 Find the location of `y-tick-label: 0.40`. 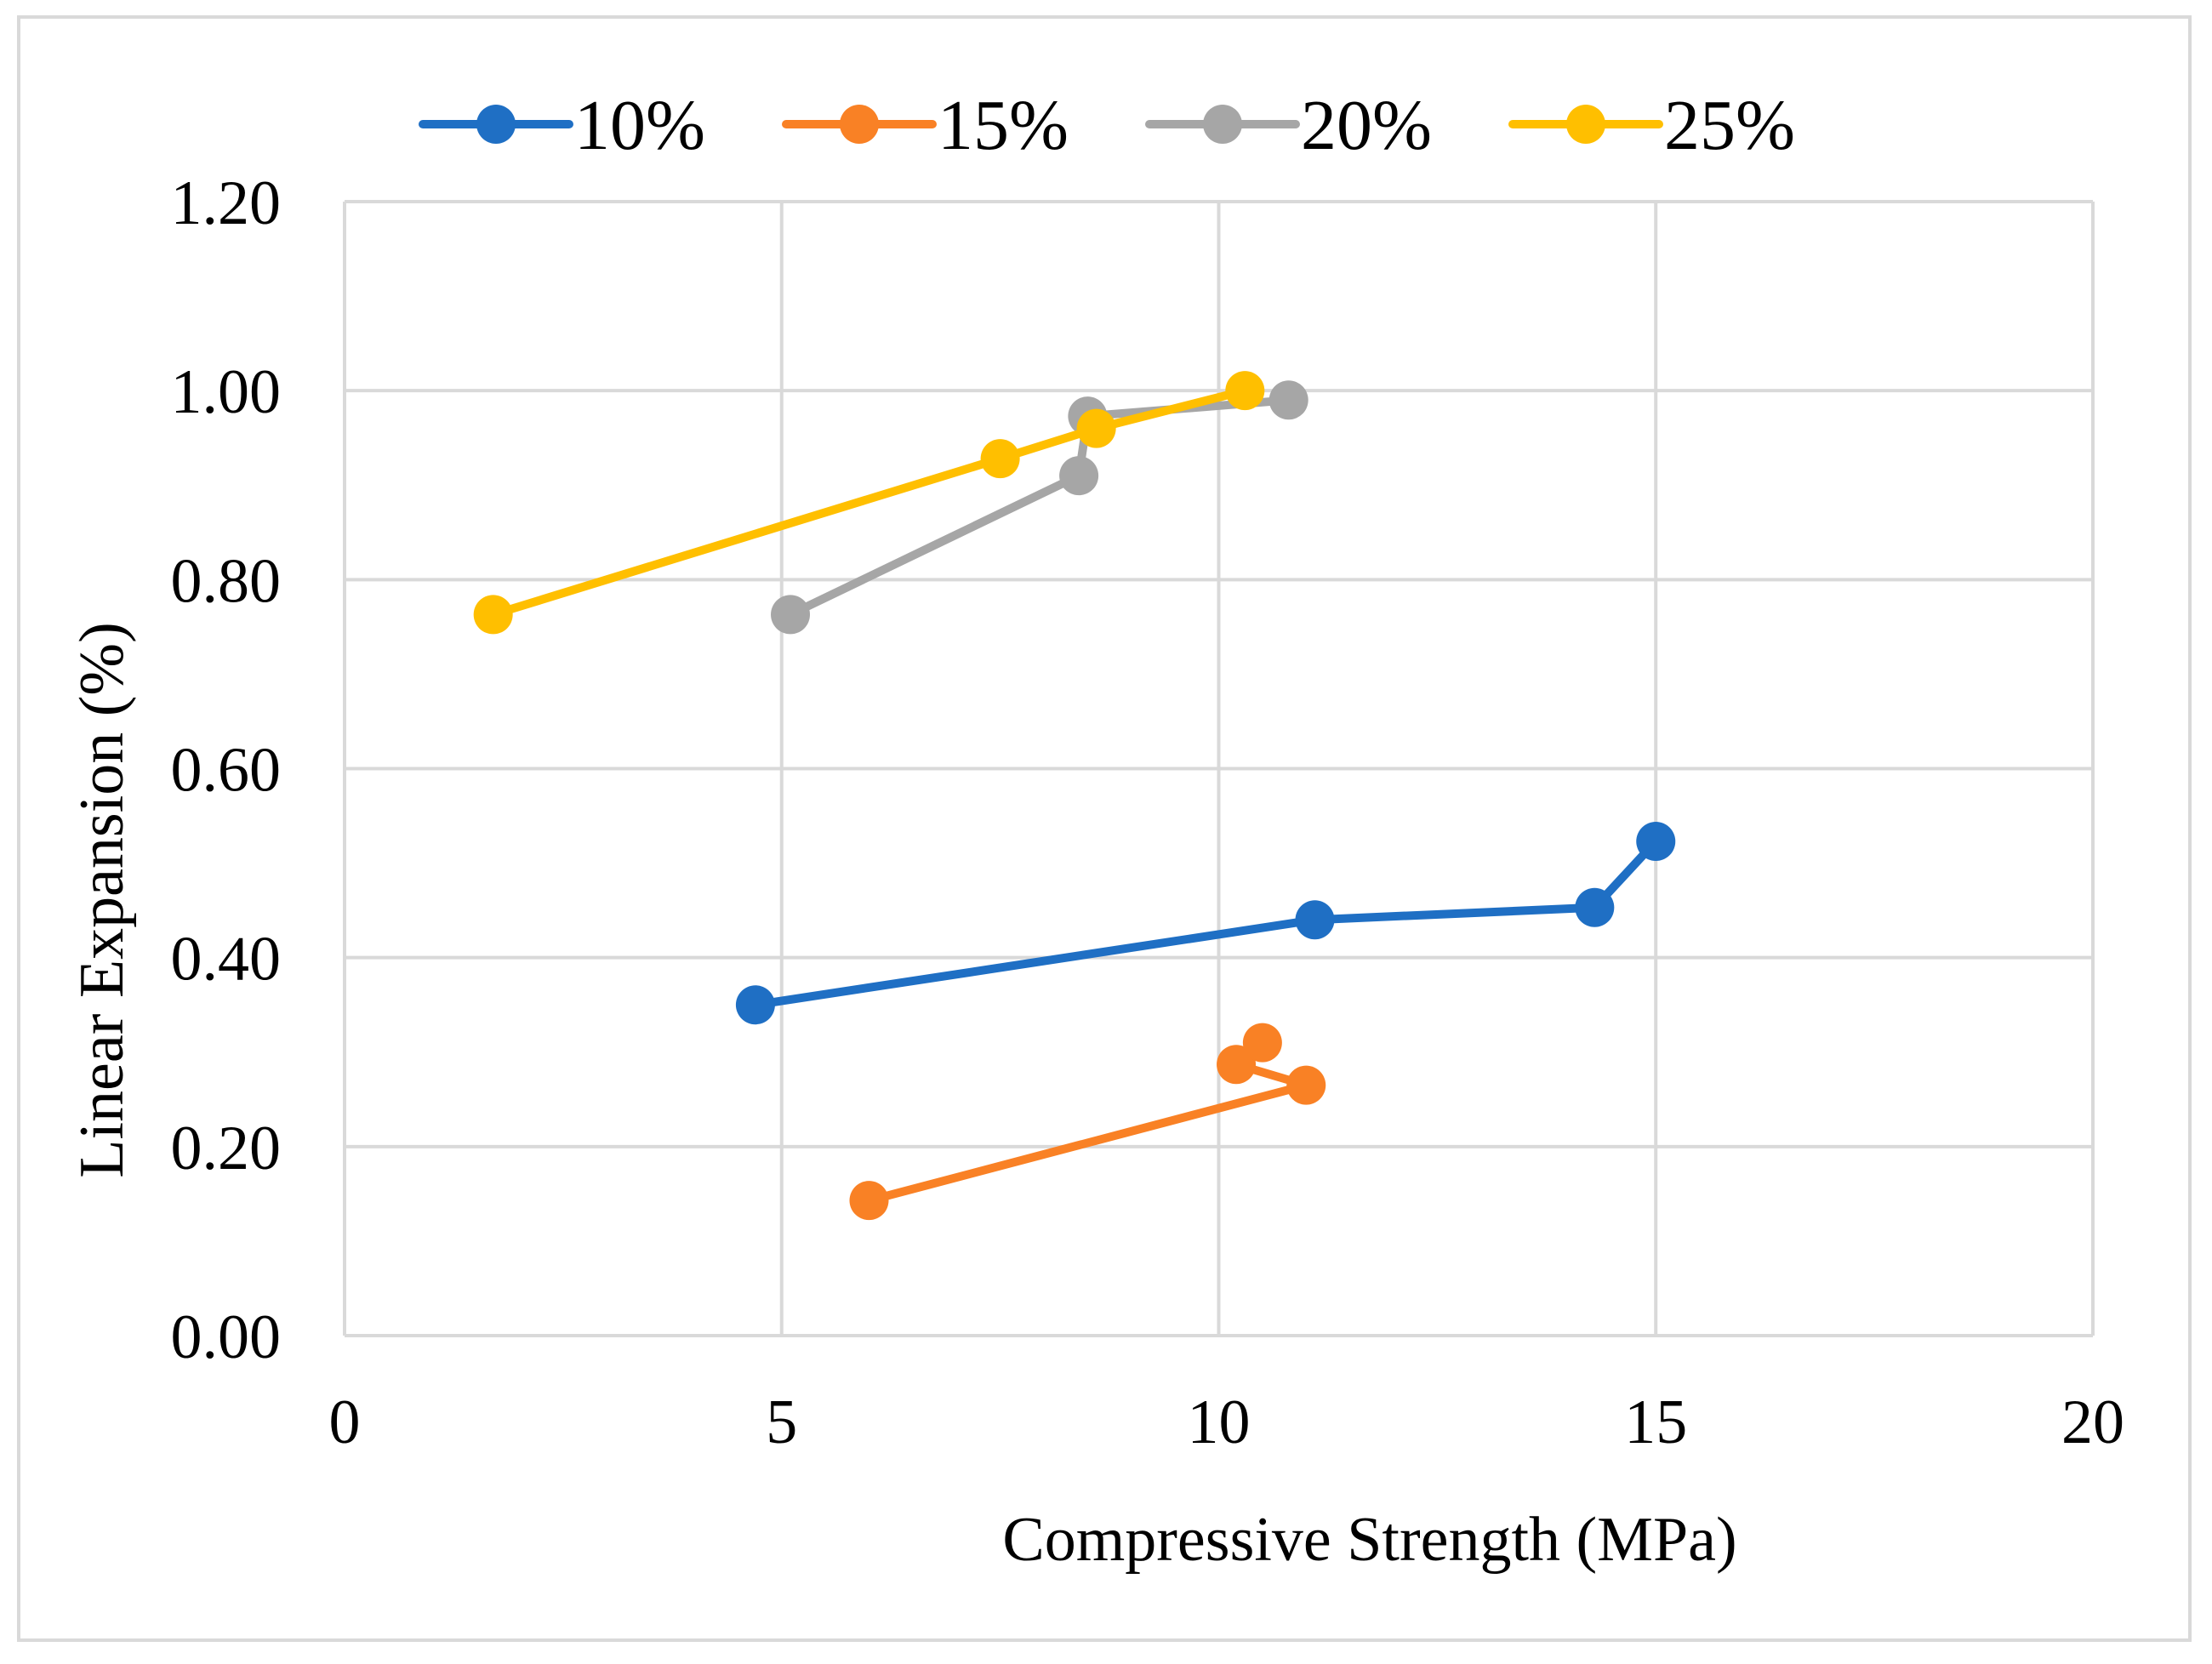

y-tick-label: 0.40 is located at coordinates (226, 959).